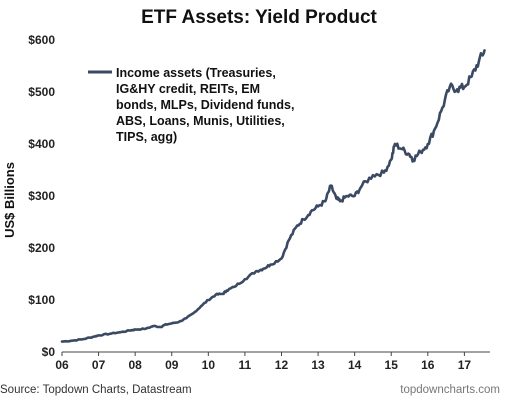 The image size is (507, 405). What do you see at coordinates (9, 200) in the screenshot?
I see `y-axis-label: US$ Billions` at bounding box center [9, 200].